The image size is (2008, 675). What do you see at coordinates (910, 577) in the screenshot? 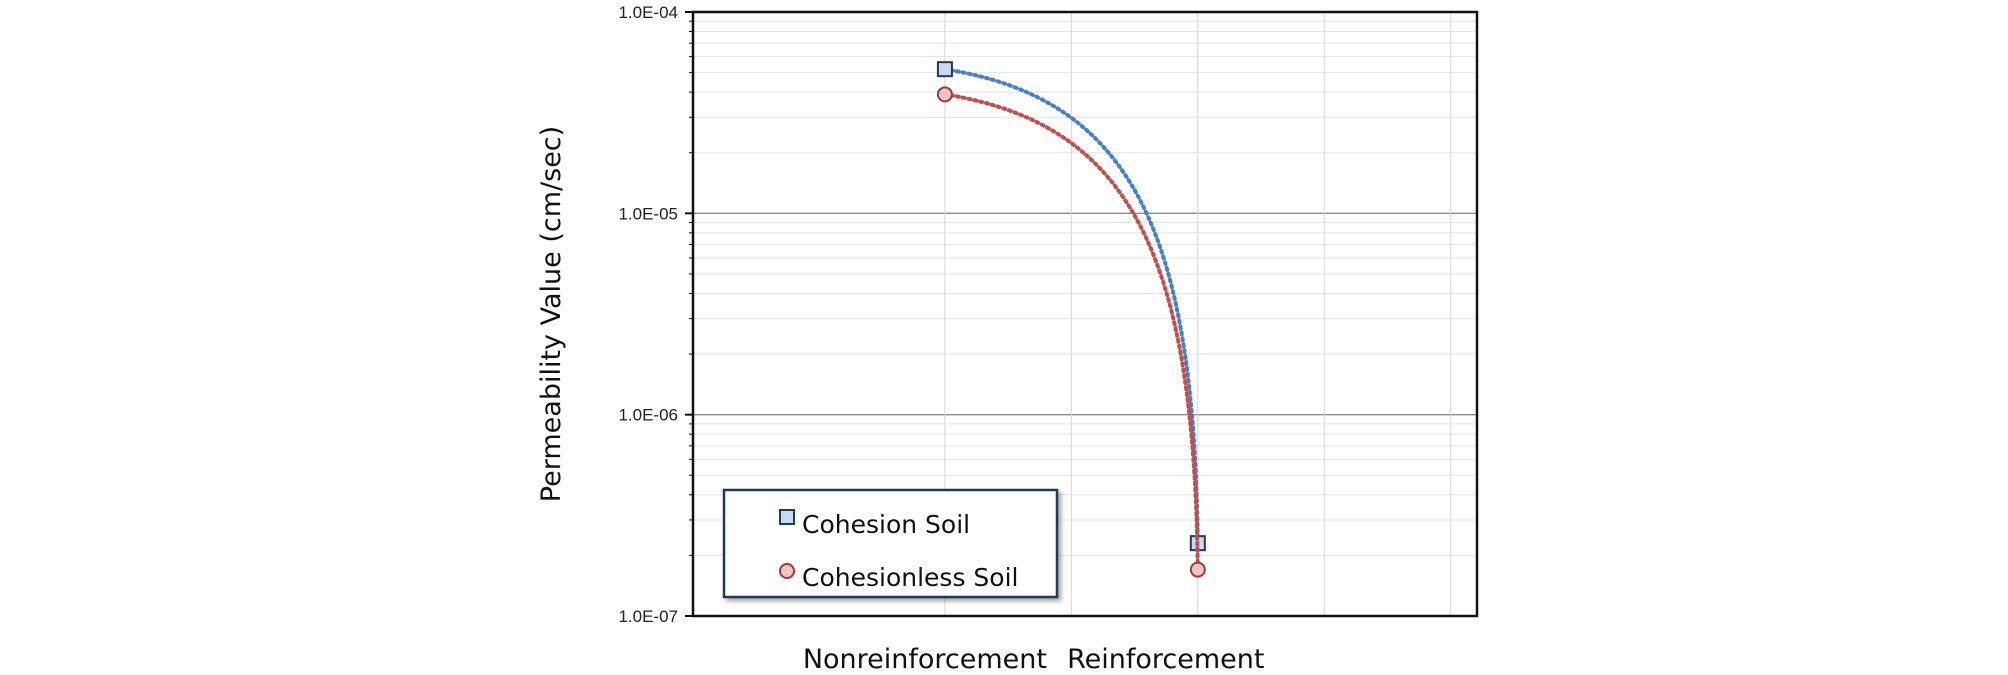
I see `legend-label: Cohesionless Soil` at bounding box center [910, 577].